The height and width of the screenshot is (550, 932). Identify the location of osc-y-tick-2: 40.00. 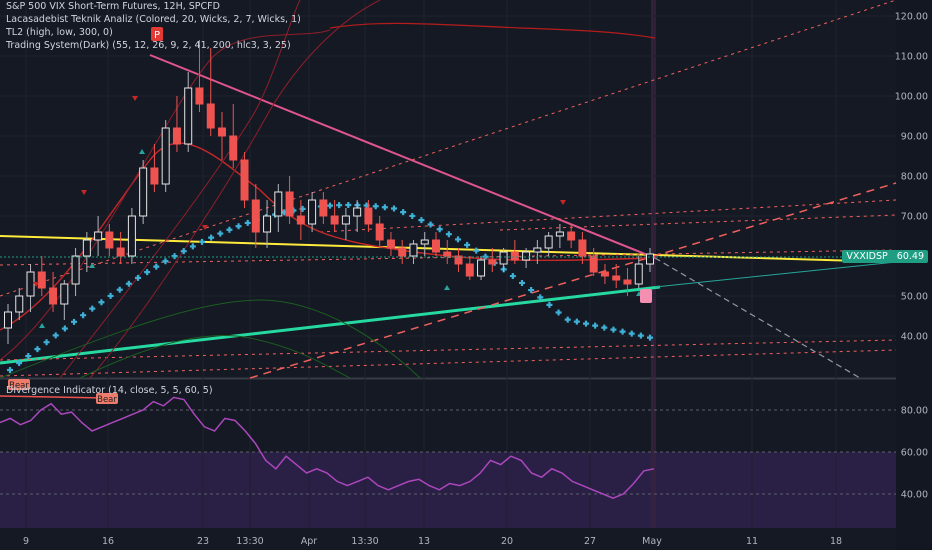
(914, 495).